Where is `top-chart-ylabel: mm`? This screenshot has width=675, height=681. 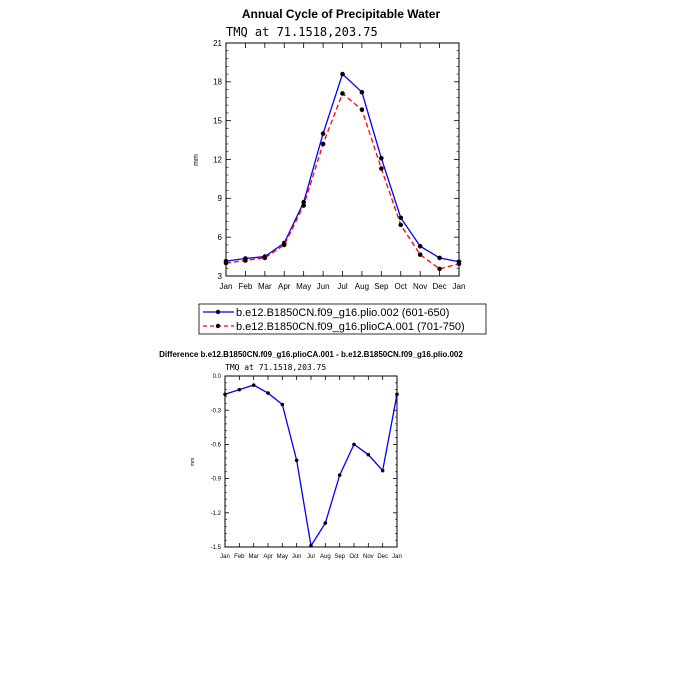 top-chart-ylabel: mm is located at coordinates (196, 160).